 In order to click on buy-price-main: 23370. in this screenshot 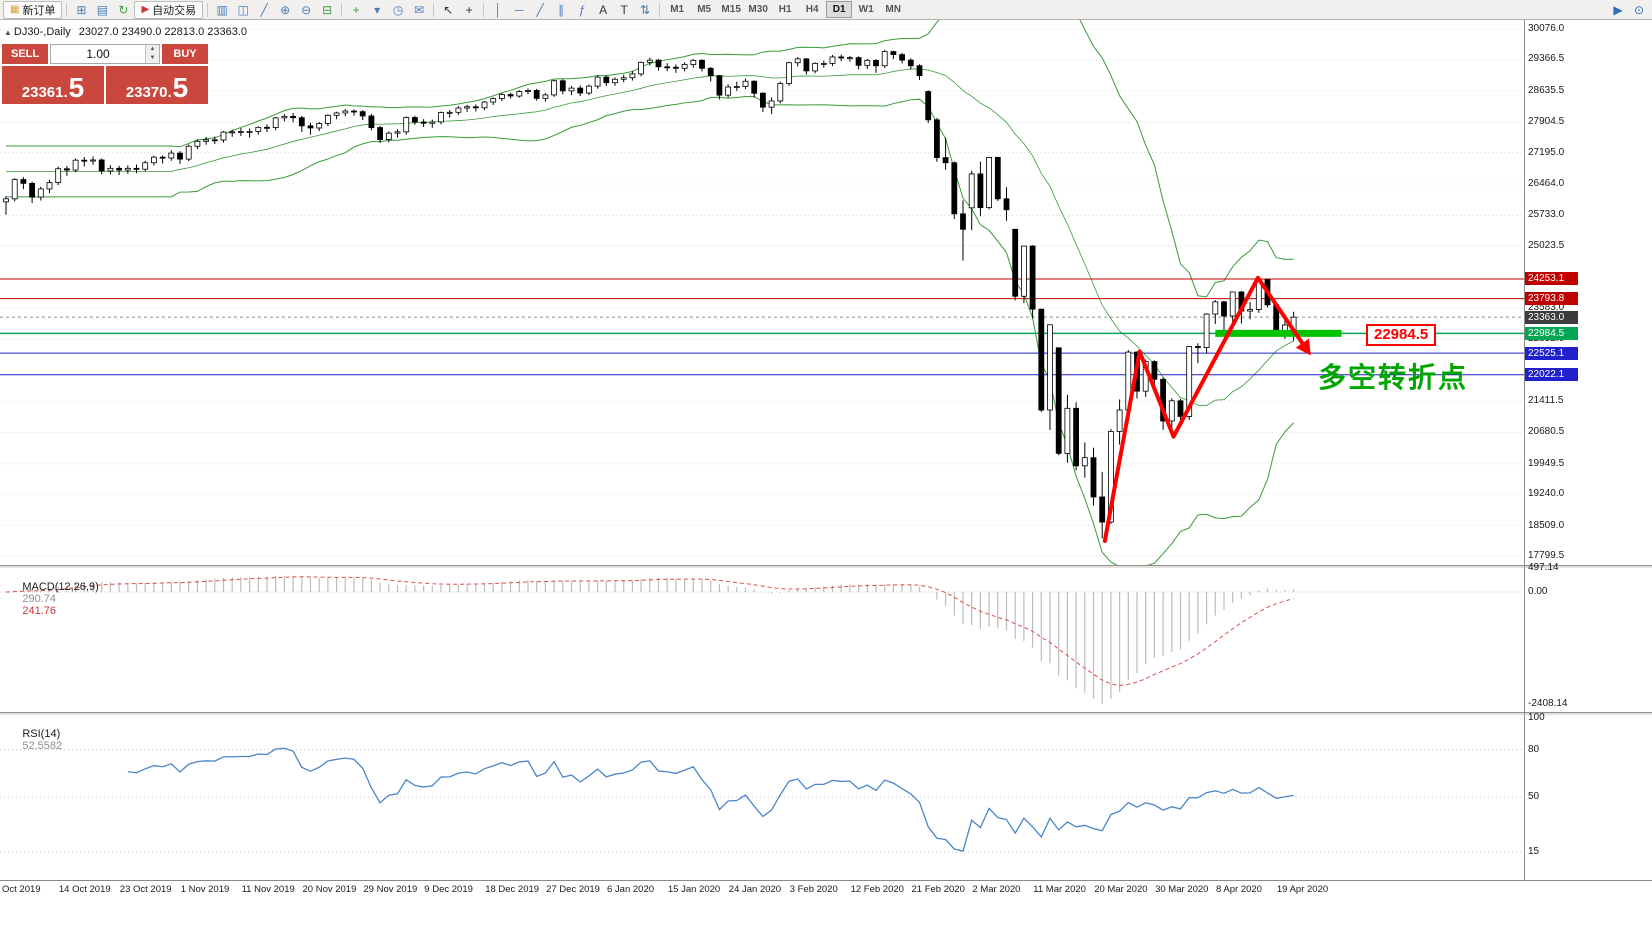, I will do `click(148, 92)`.